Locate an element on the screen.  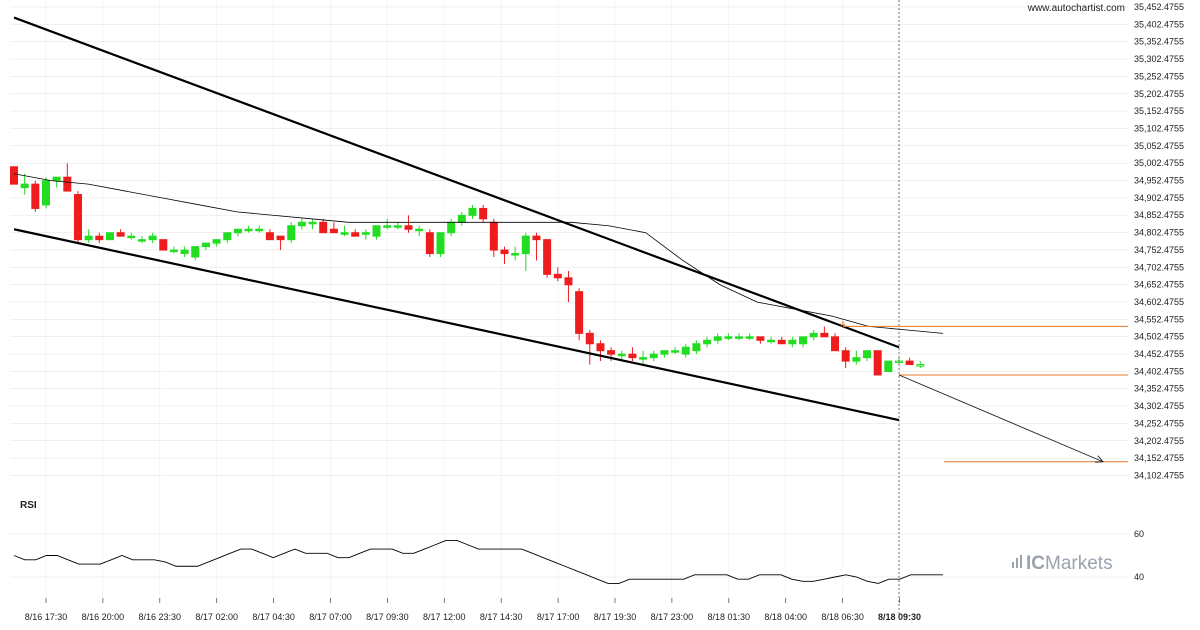
price-tick-label: 35,052.4755 is located at coordinates (1159, 146).